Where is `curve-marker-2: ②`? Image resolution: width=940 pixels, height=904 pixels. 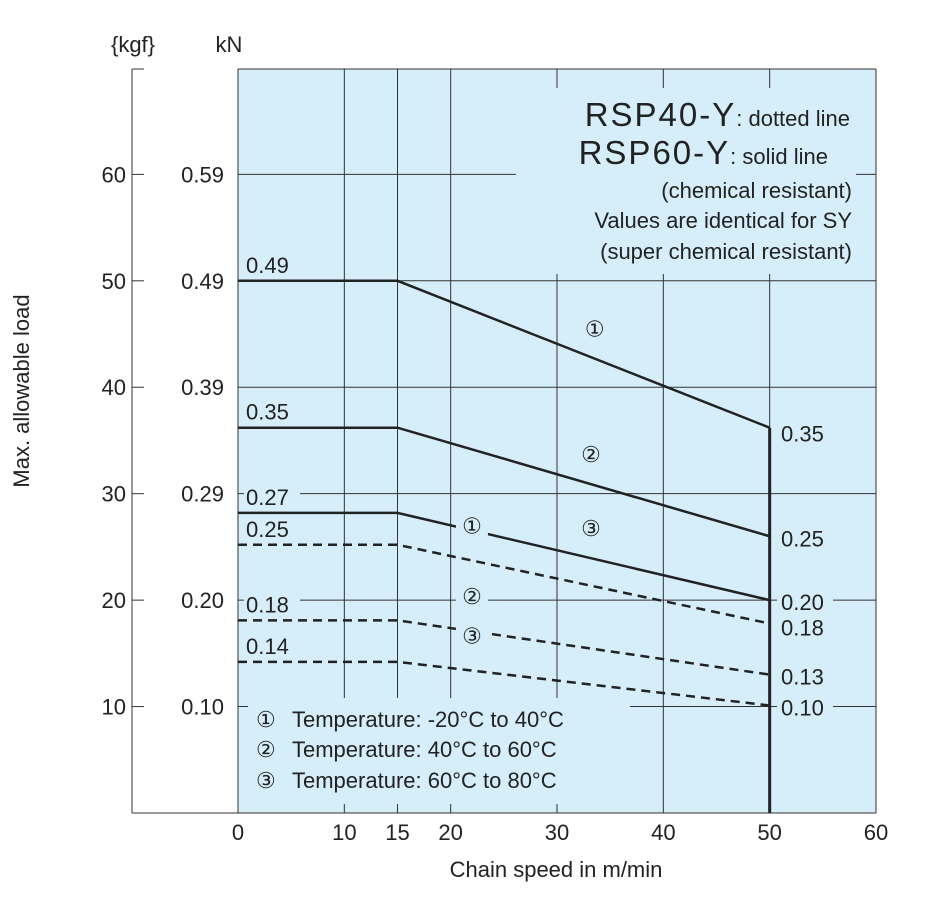
curve-marker-2: ② is located at coordinates (591, 454).